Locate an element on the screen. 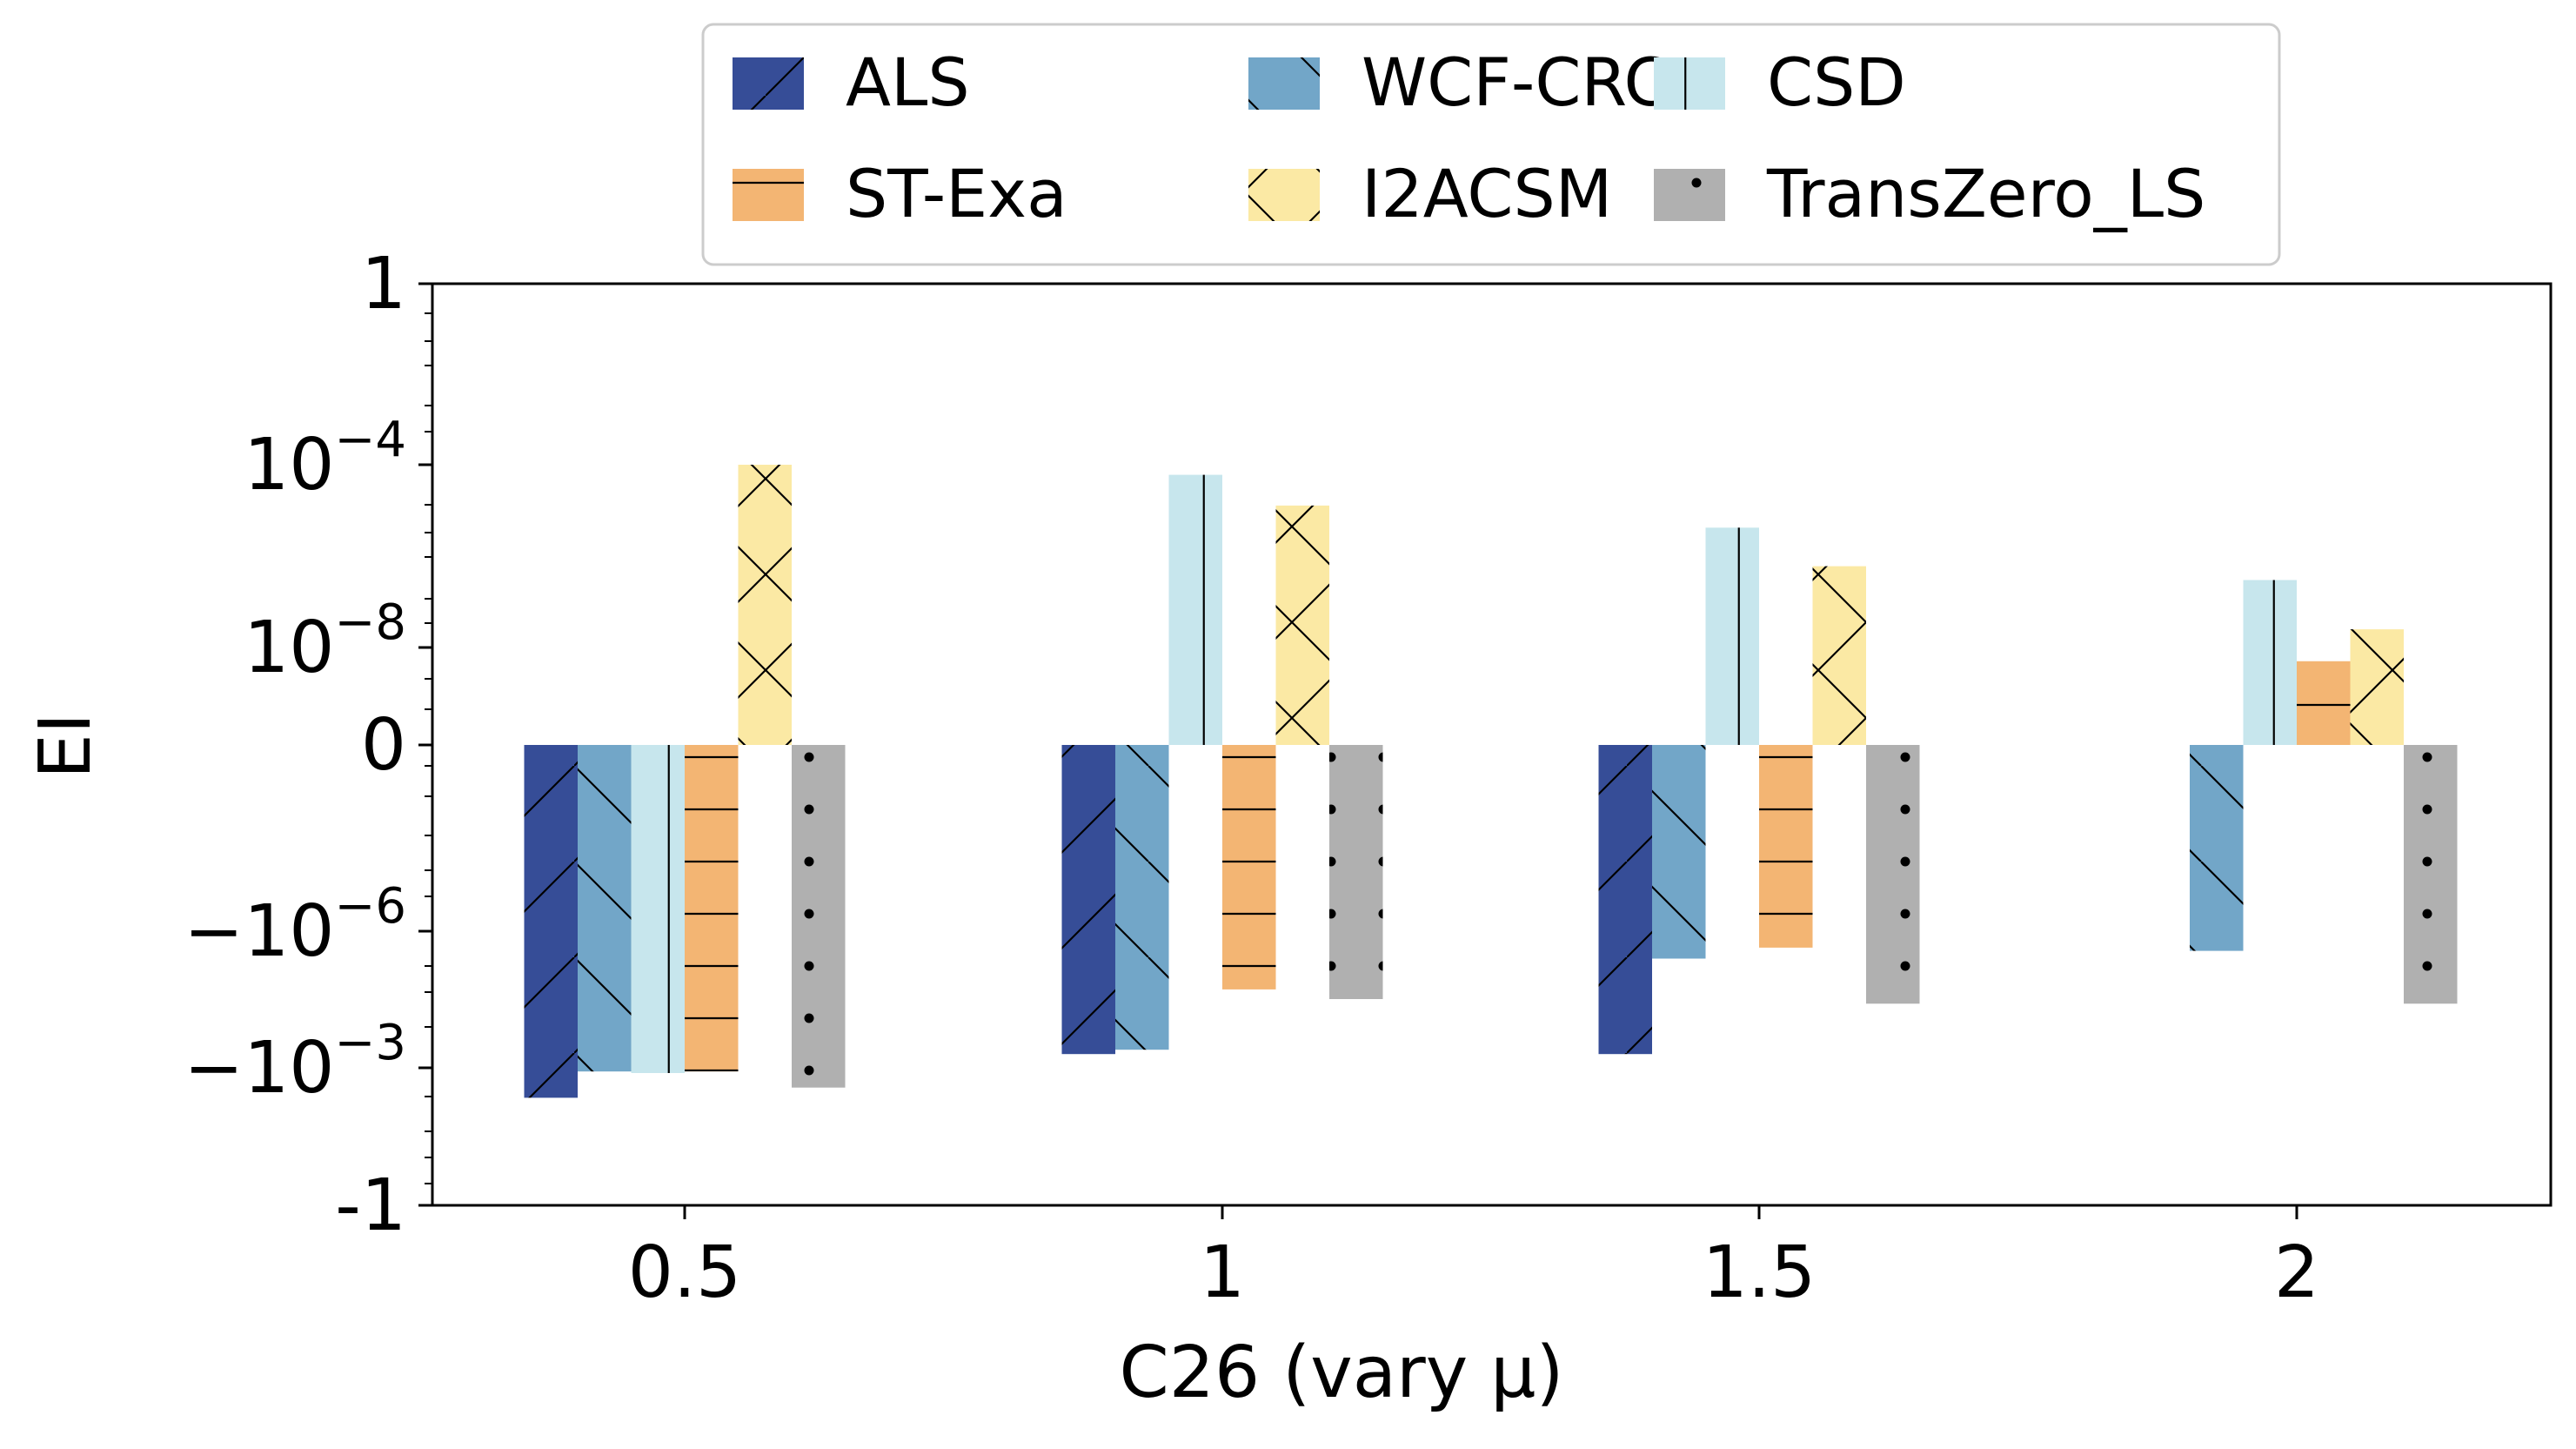 This screenshot has height=1449, width=2576. legend-swatch-transzero-ls is located at coordinates (1689, 195).